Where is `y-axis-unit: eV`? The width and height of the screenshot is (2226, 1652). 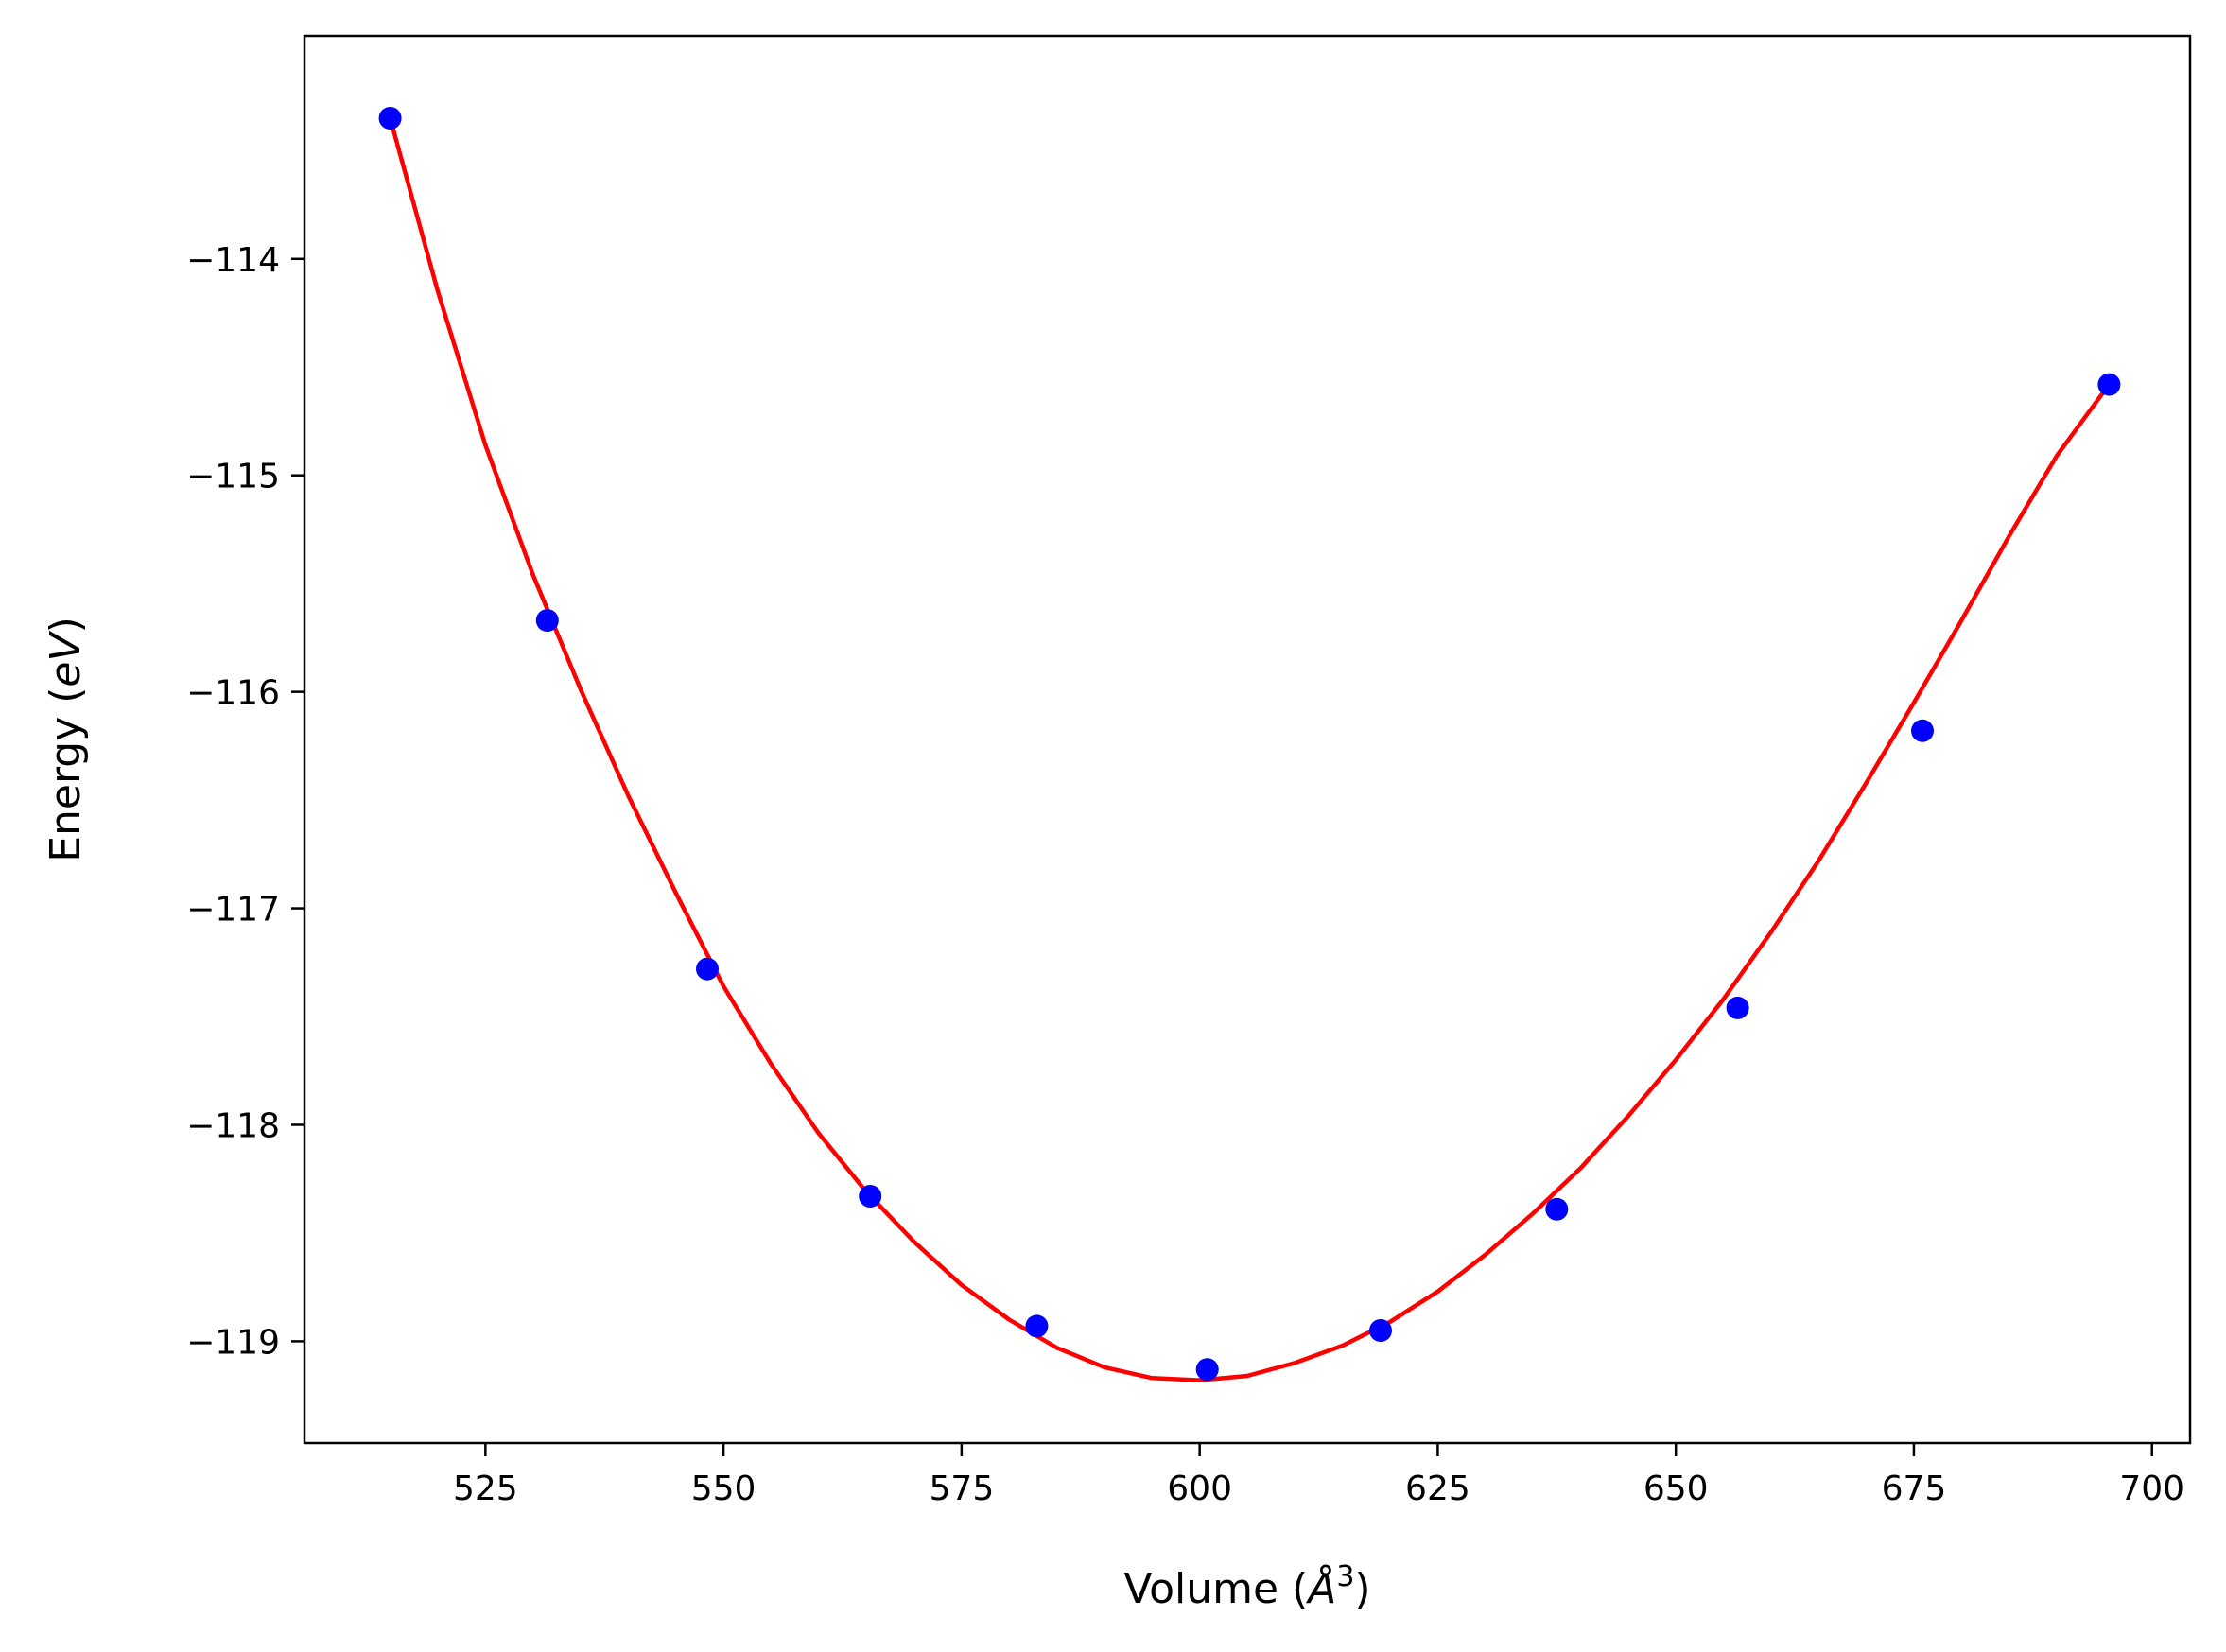
y-axis-unit: eV is located at coordinates (66, 659).